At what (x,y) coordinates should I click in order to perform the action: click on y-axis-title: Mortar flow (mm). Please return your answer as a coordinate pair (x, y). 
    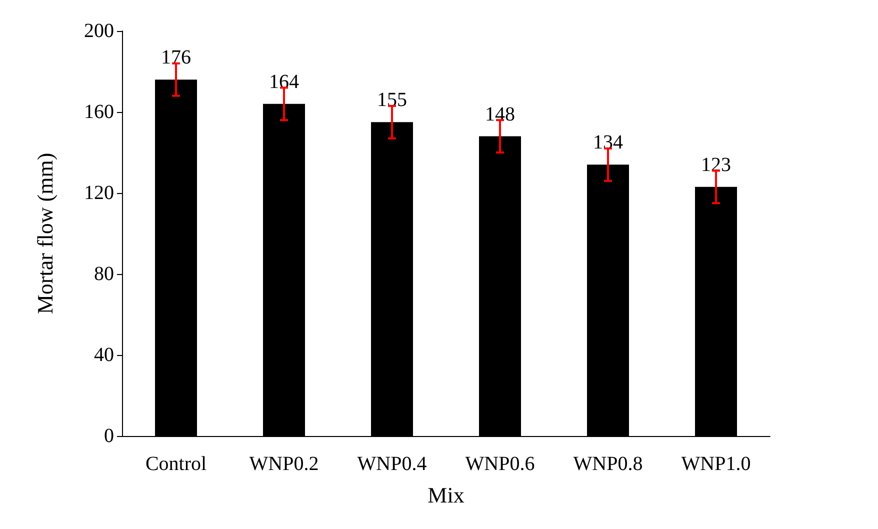
    Looking at the image, I should click on (45, 233).